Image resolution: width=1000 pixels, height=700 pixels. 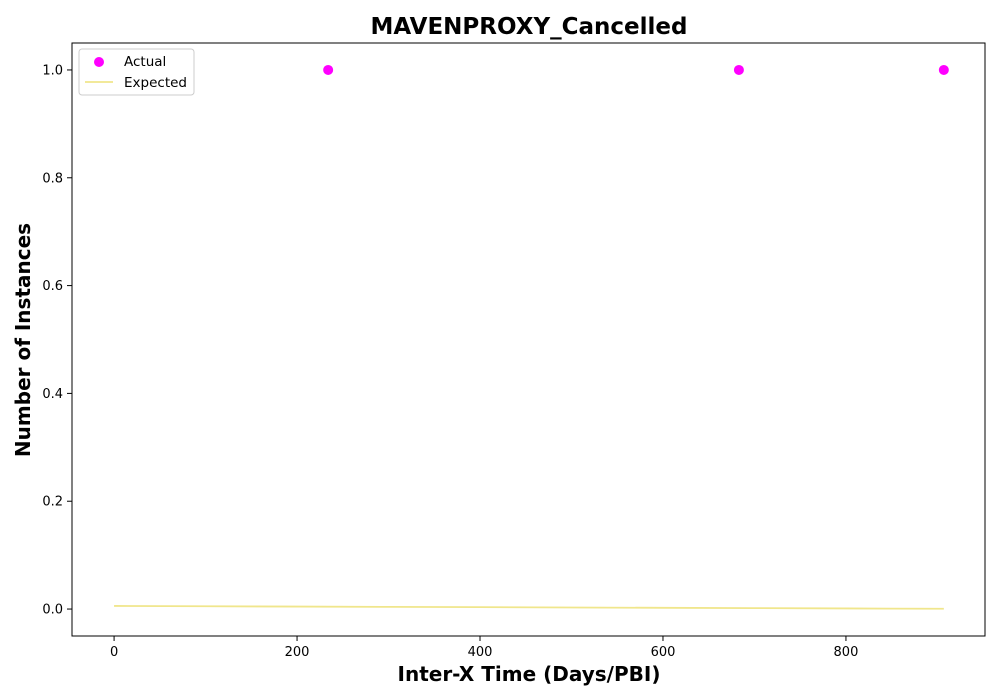 I want to click on expected-line, so click(x=529, y=607).